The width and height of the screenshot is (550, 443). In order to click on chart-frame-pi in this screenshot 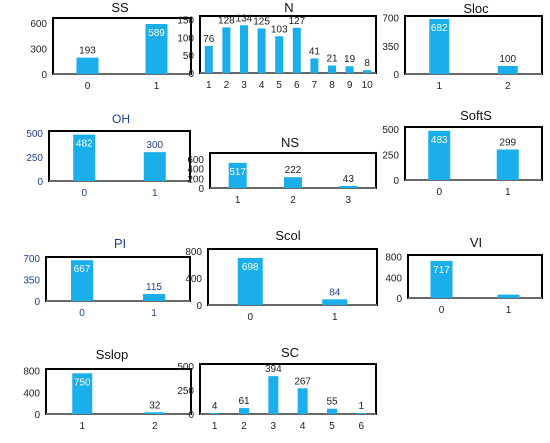, I will do `click(118, 279)`.